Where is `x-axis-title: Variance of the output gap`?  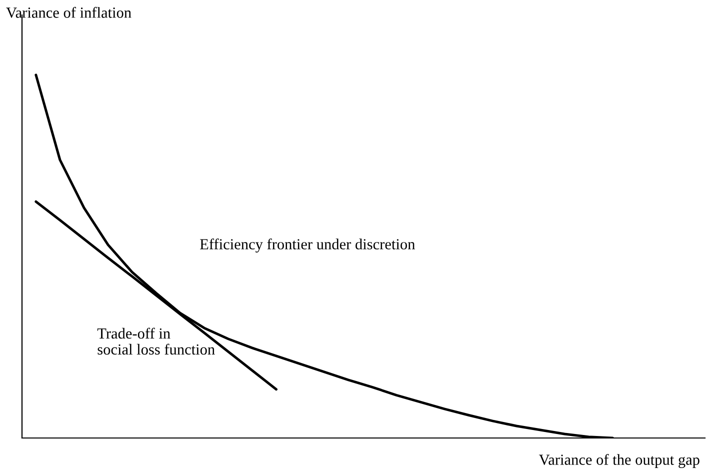
x-axis-title: Variance of the output gap is located at coordinates (619, 461).